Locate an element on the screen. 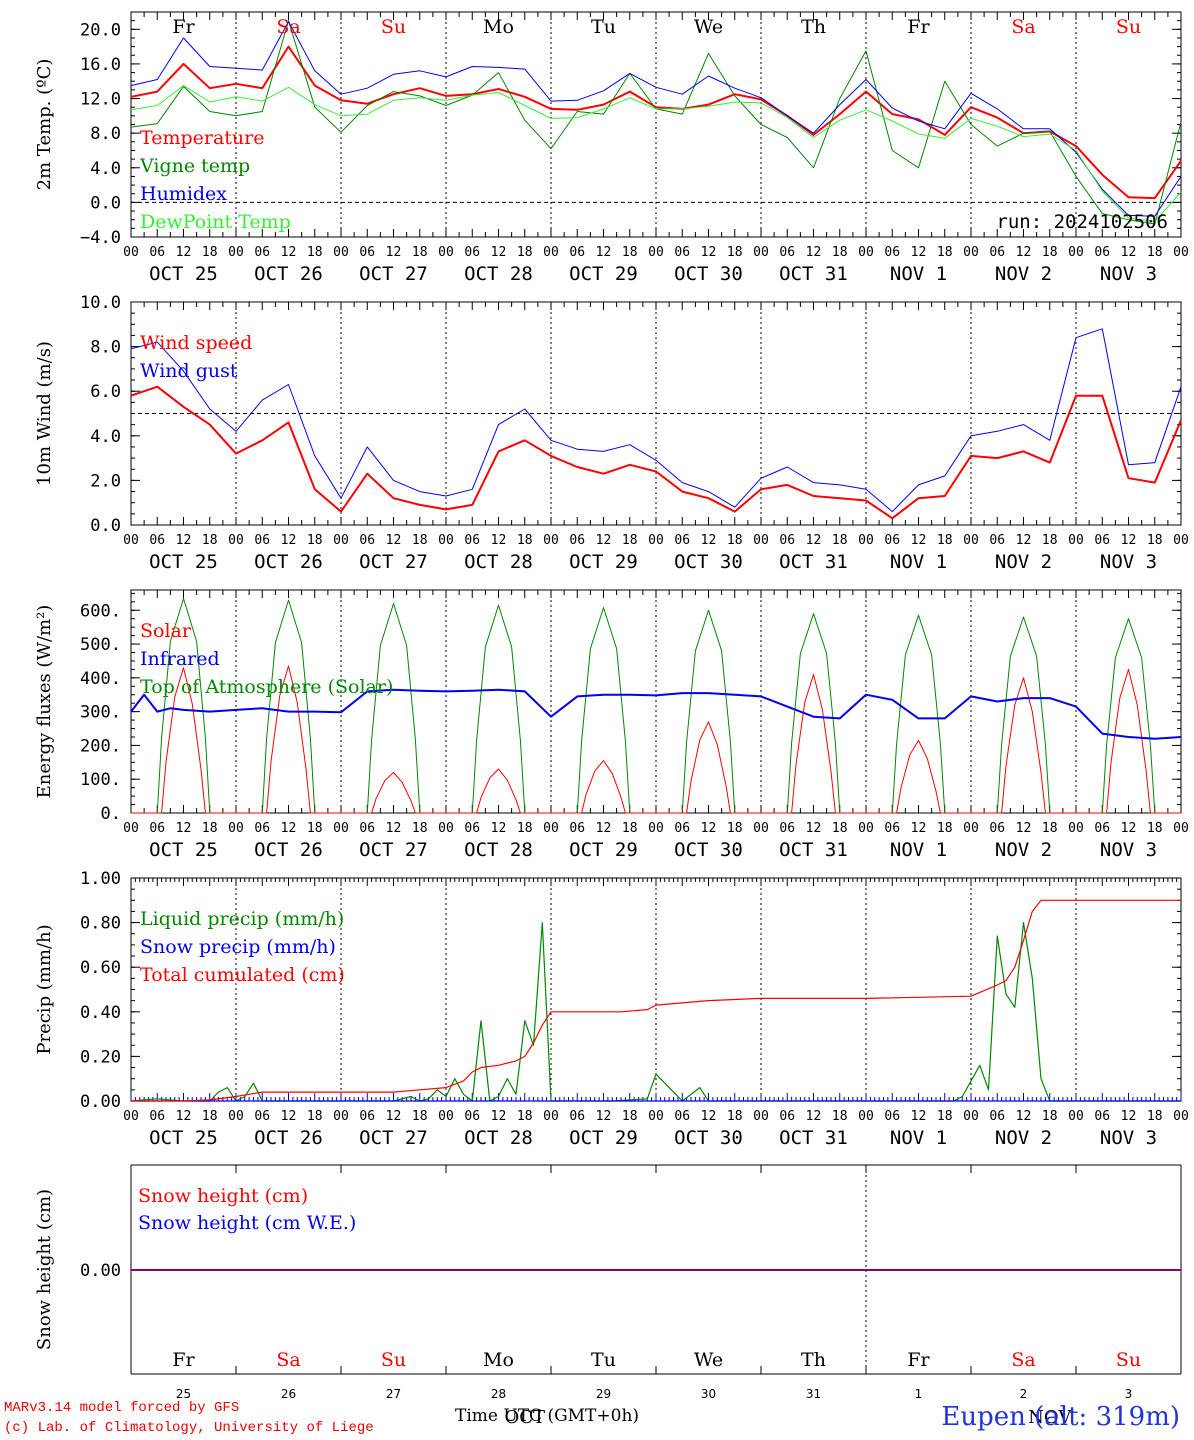  panel-2-y-tick-label: 300. is located at coordinates (100, 713).